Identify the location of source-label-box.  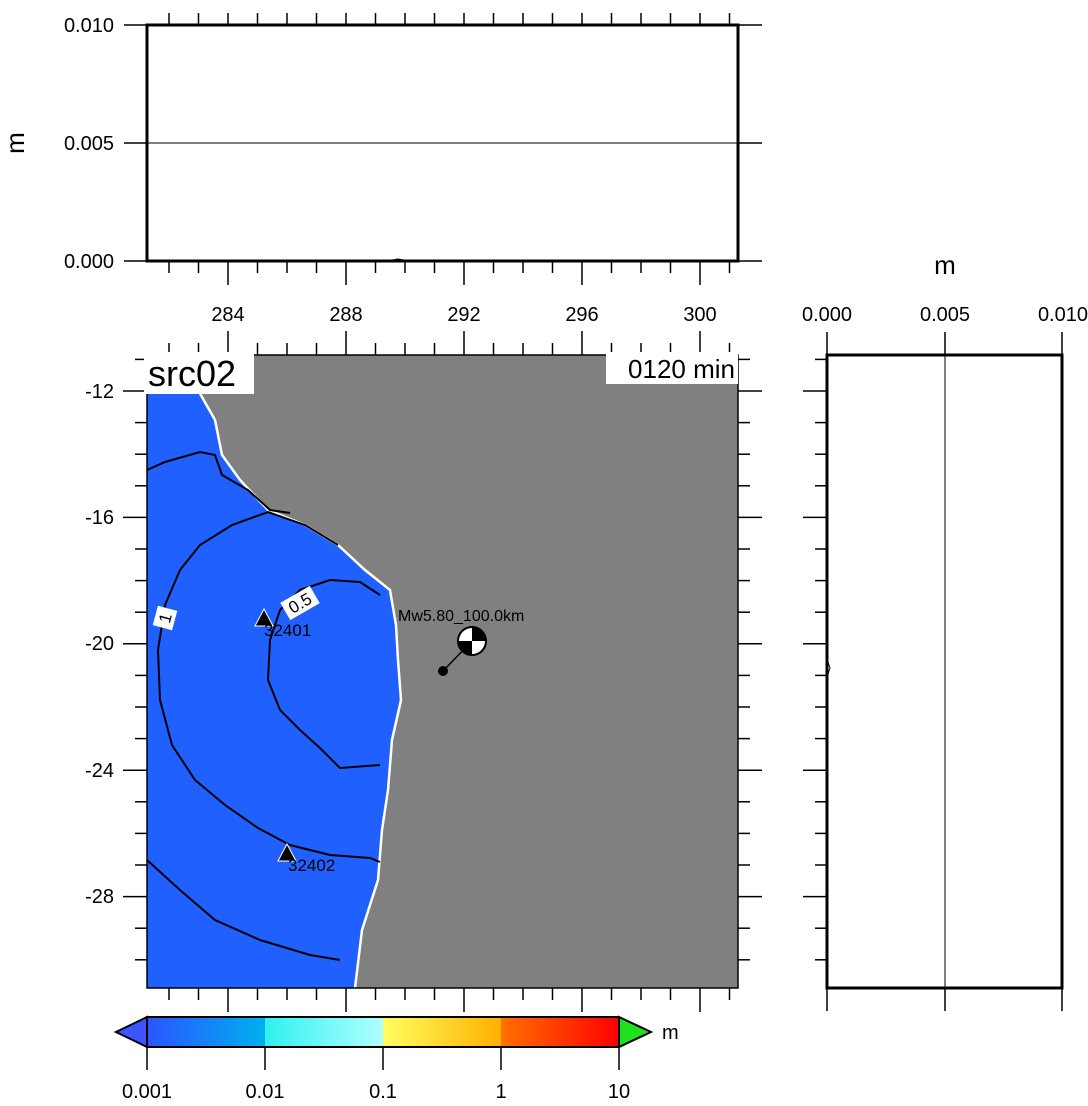
(199, 373).